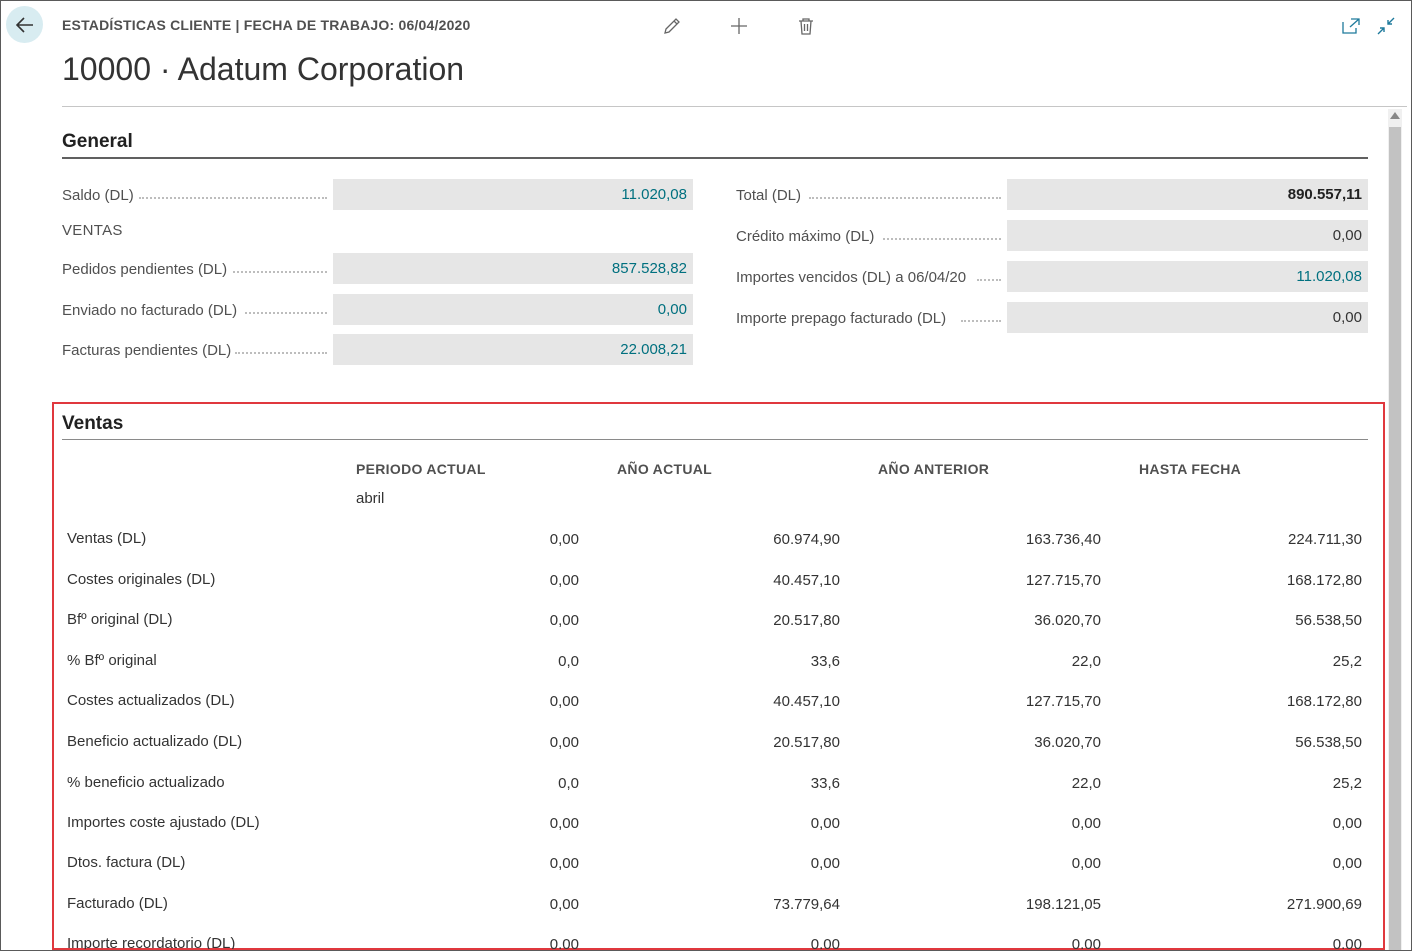 Image resolution: width=1412 pixels, height=951 pixels. I want to click on table-row: Dtos. factura (DL) 0,00 0,00 0,00 0,00, so click(715, 874).